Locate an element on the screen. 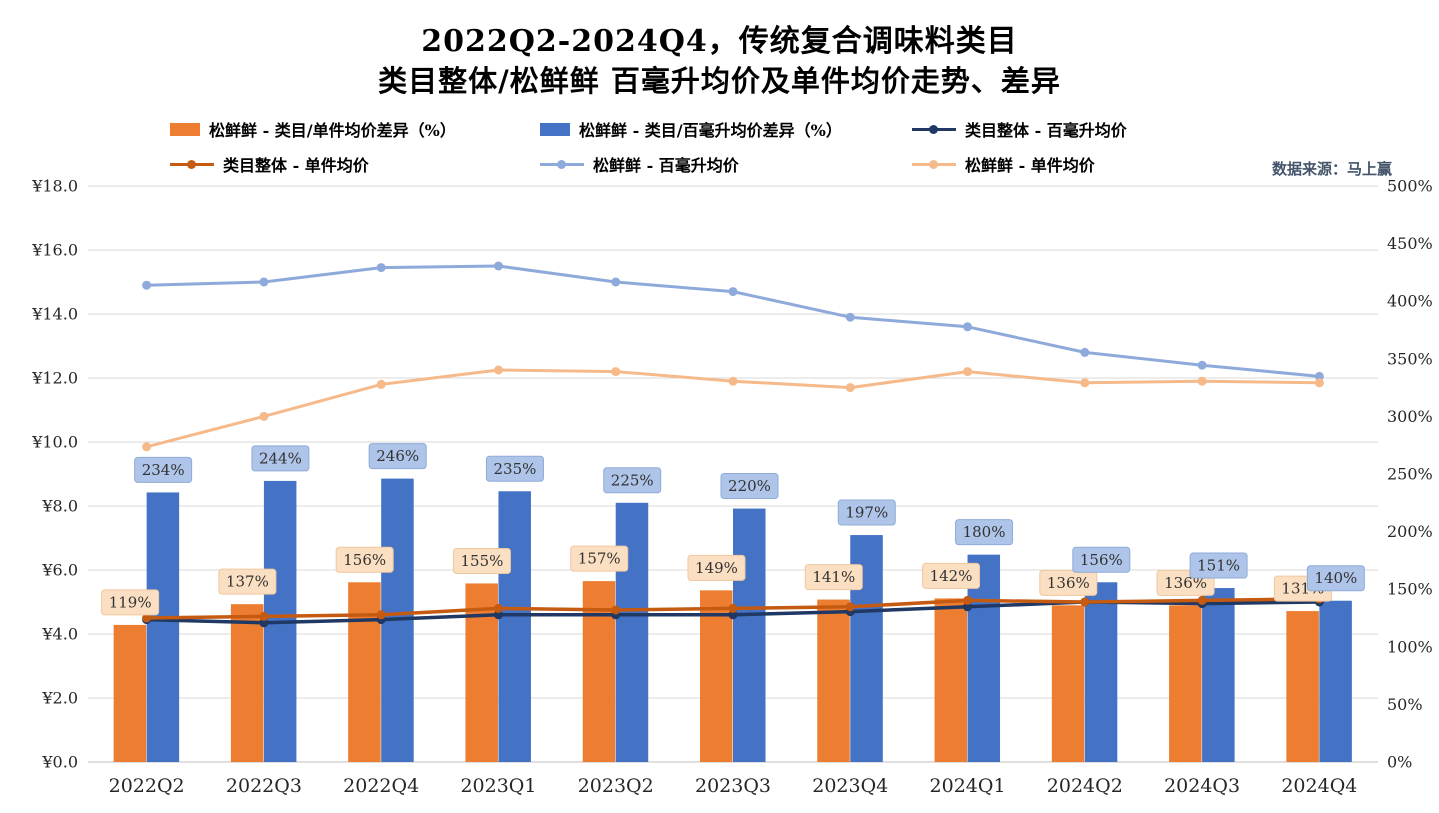  left-axis-tick-label: ¥4.0 is located at coordinates (59, 634).